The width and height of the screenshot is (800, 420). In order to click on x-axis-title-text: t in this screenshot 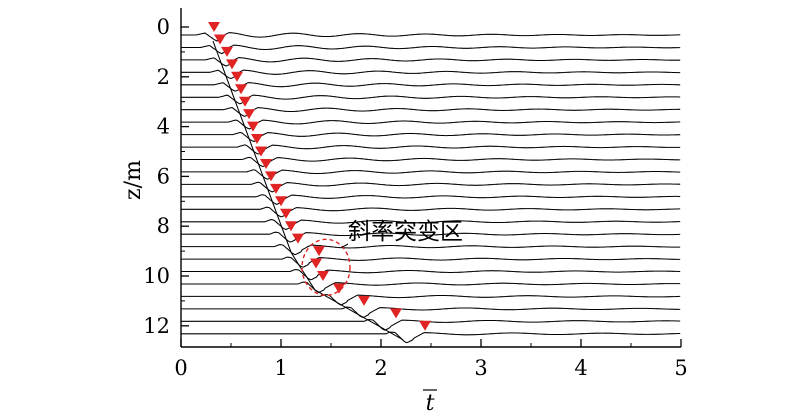, I will do `click(430, 403)`.